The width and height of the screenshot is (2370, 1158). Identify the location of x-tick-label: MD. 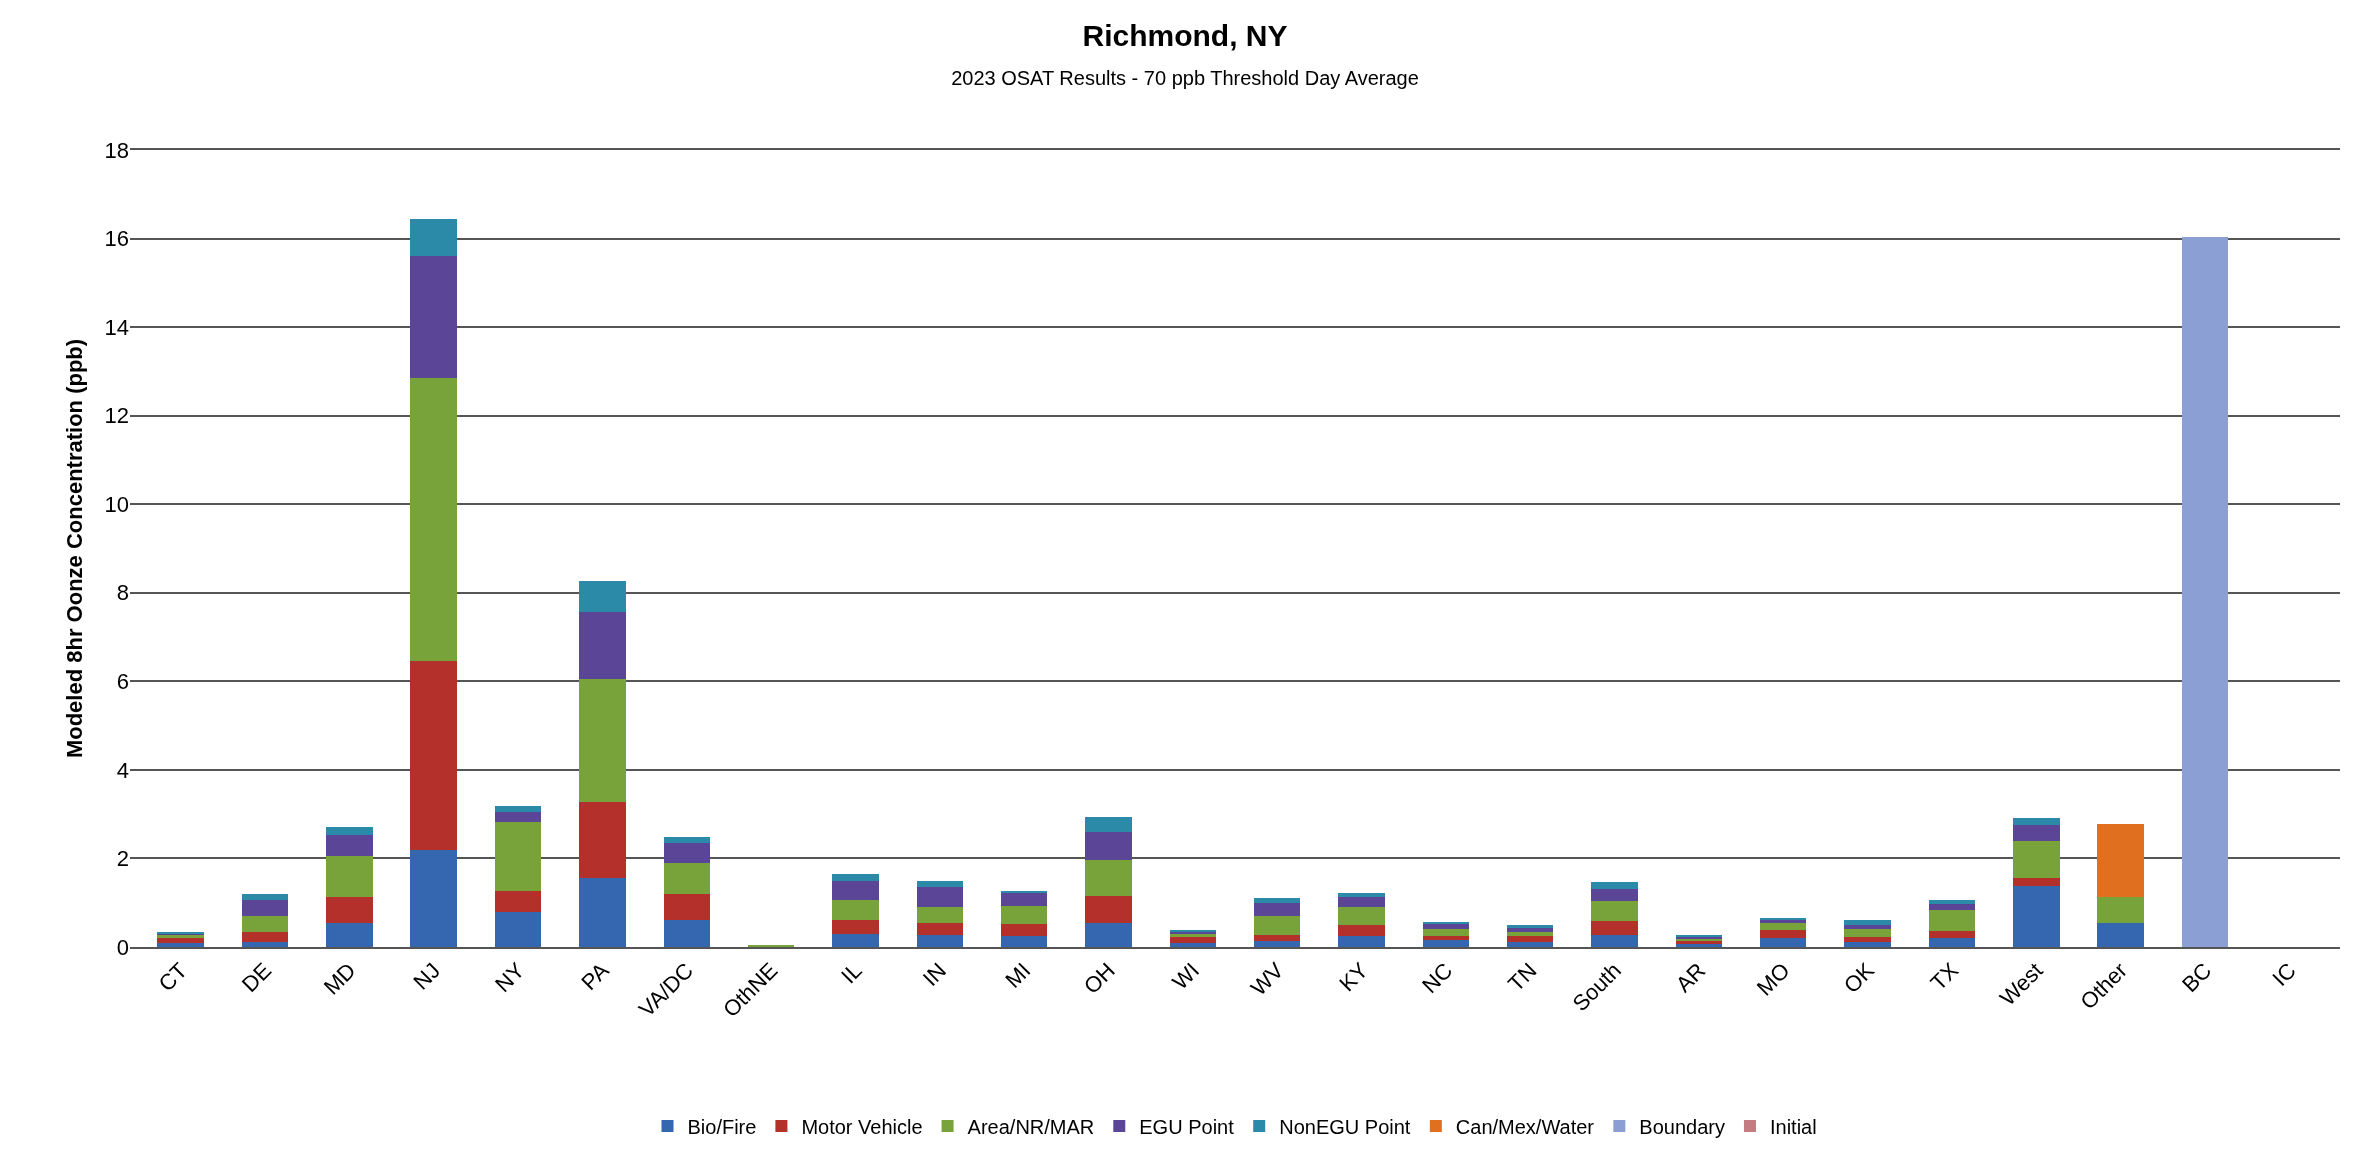
(339, 978).